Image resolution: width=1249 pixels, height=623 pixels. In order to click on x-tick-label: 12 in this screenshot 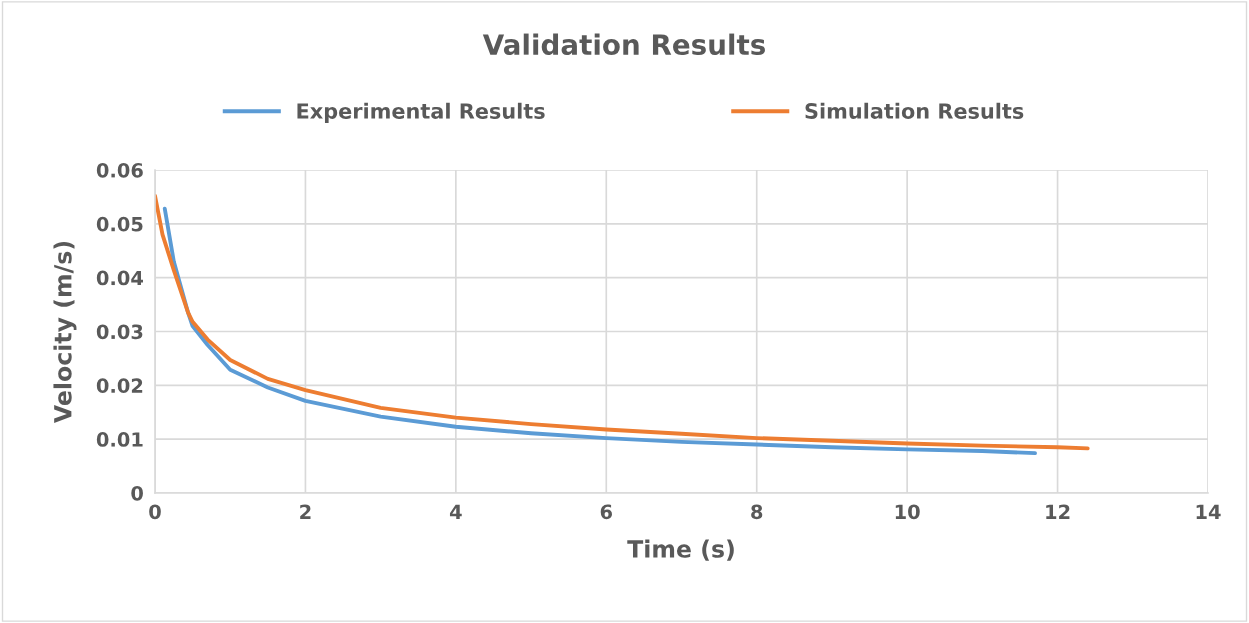, I will do `click(1058, 511)`.